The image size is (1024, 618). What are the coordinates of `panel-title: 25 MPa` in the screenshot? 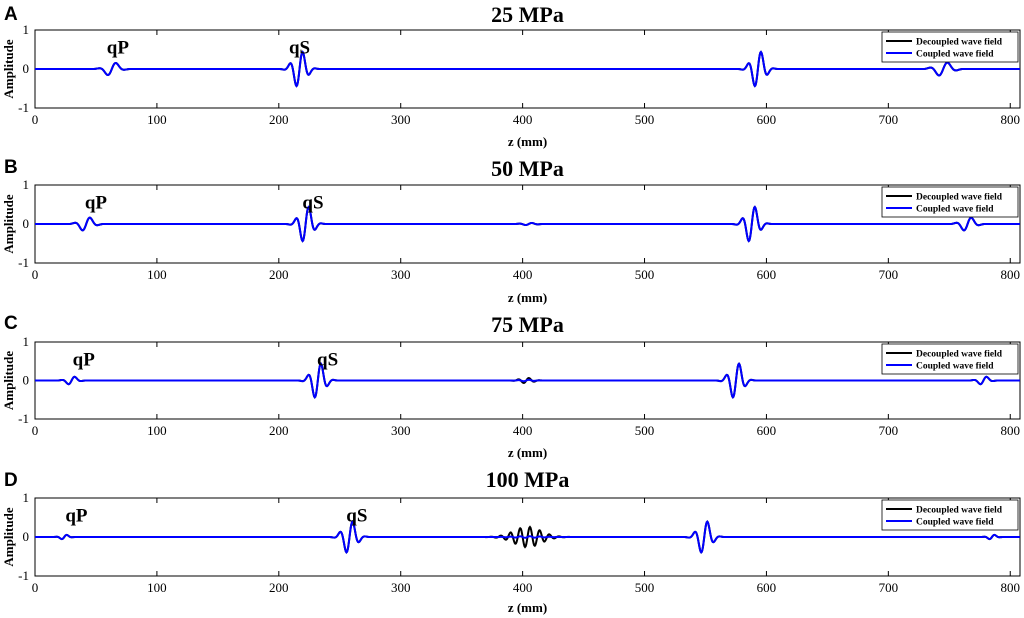 It's located at (527, 14).